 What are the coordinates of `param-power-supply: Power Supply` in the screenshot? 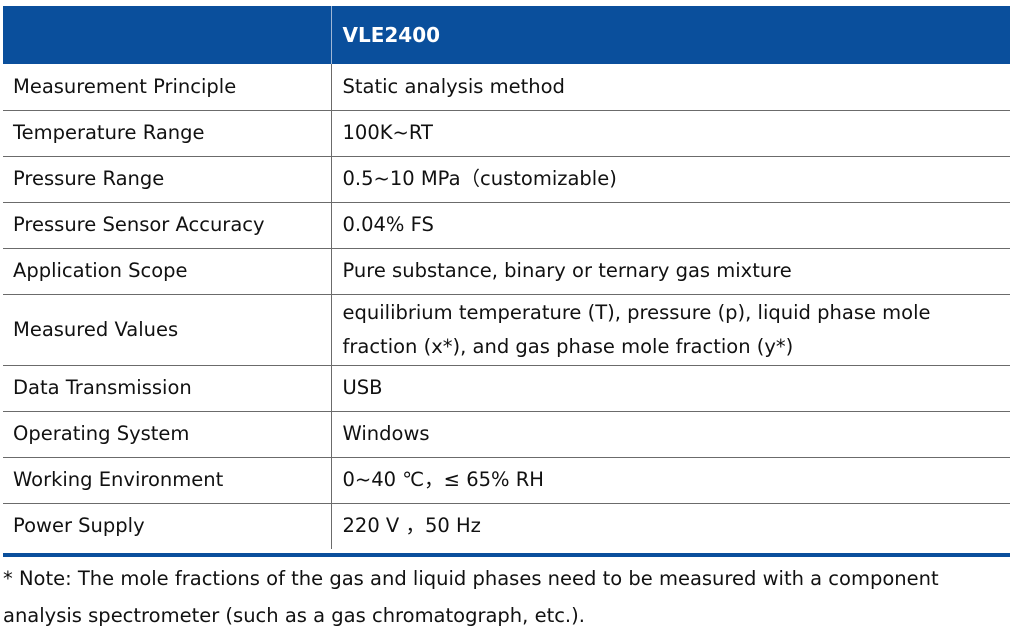 It's located at (167, 526).